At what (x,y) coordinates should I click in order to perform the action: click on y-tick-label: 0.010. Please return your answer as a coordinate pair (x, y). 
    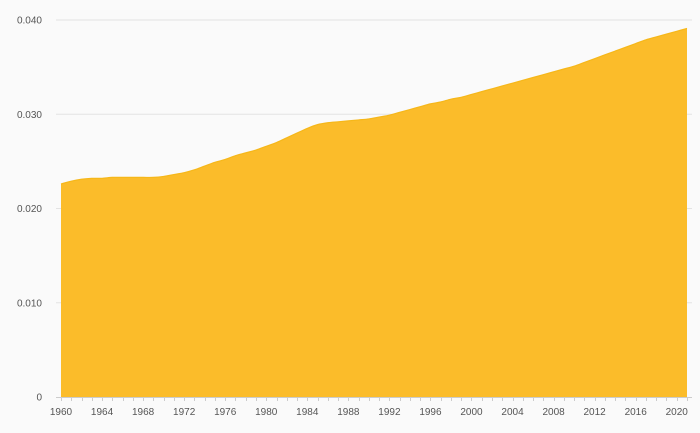
    Looking at the image, I should click on (29, 303).